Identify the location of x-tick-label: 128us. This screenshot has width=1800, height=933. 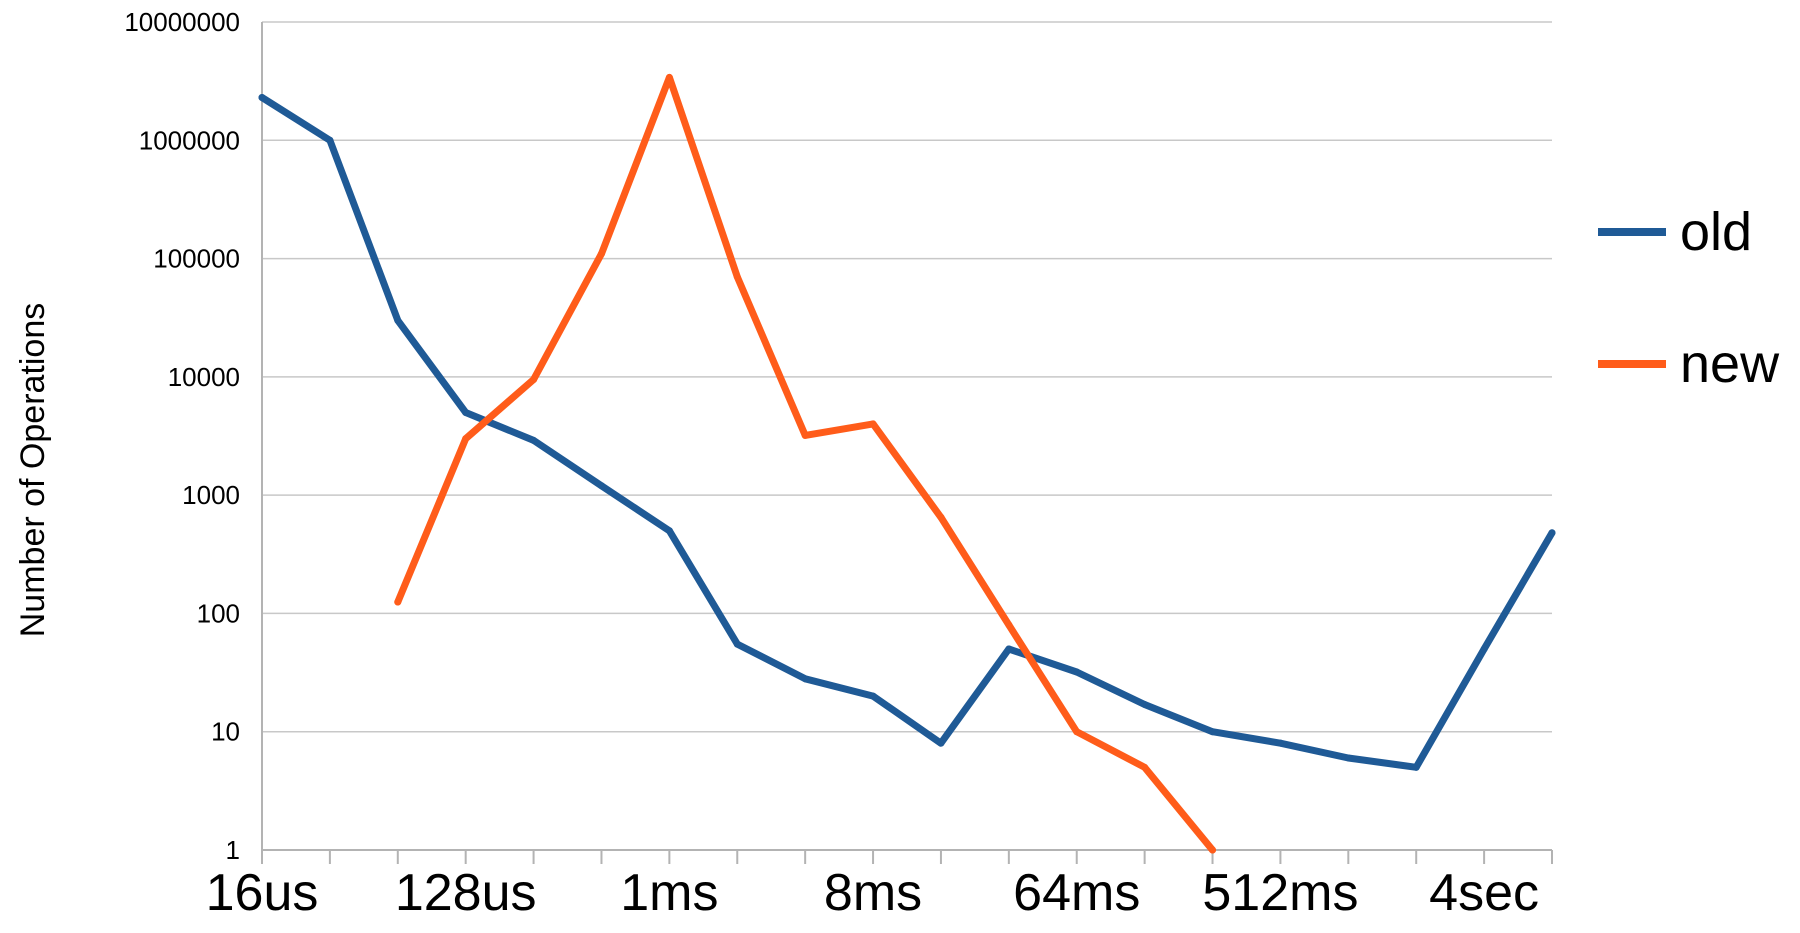
(466, 893).